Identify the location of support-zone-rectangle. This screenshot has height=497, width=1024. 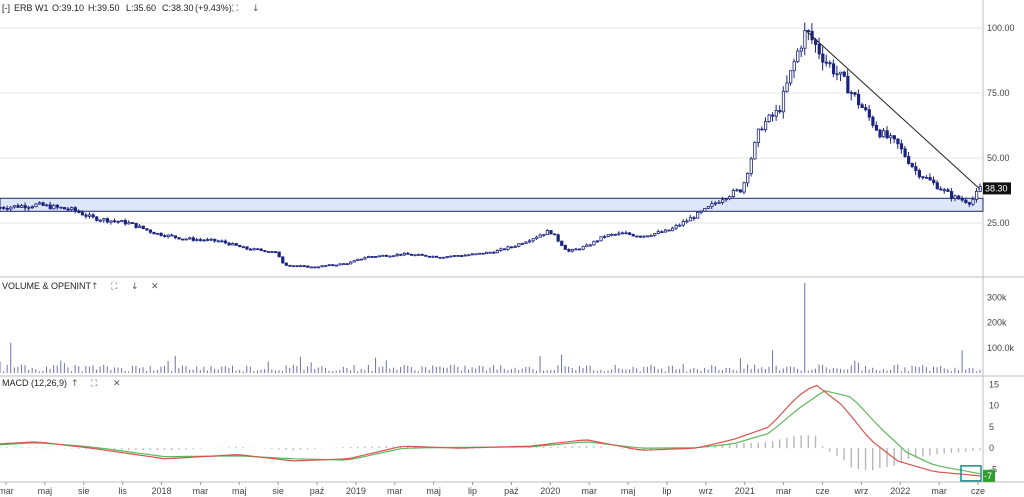
(492, 204).